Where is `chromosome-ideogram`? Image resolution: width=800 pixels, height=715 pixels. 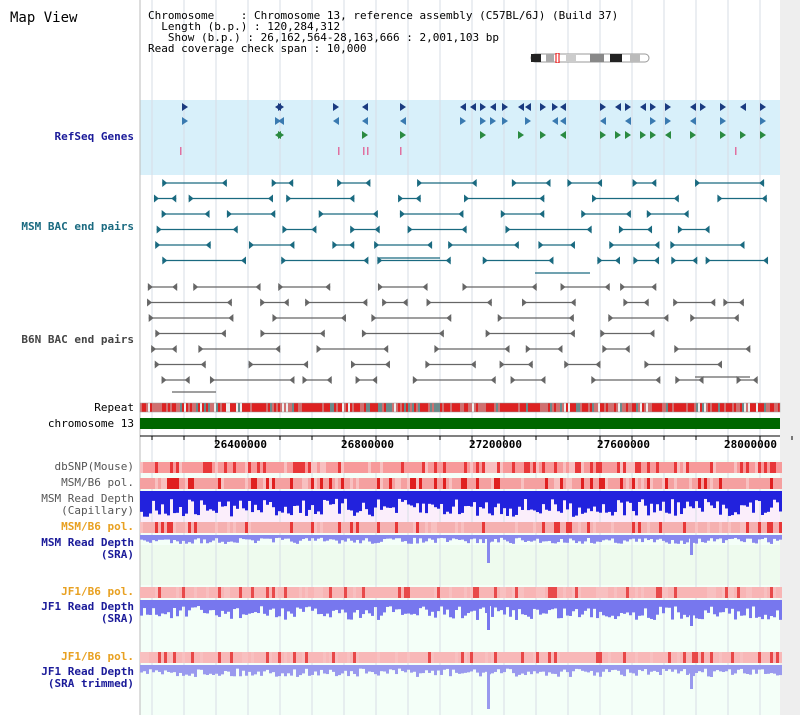 chromosome-ideogram is located at coordinates (590, 58).